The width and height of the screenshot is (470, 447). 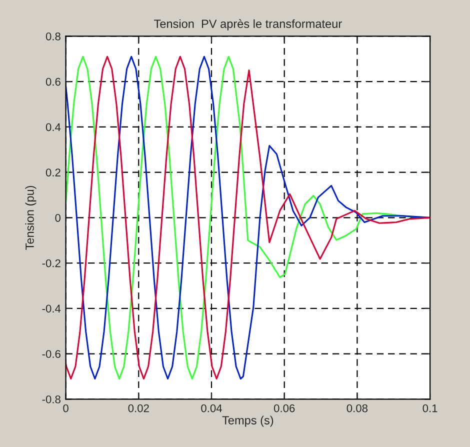 What do you see at coordinates (138, 408) in the screenshot?
I see `x-tick-label: 0.02` at bounding box center [138, 408].